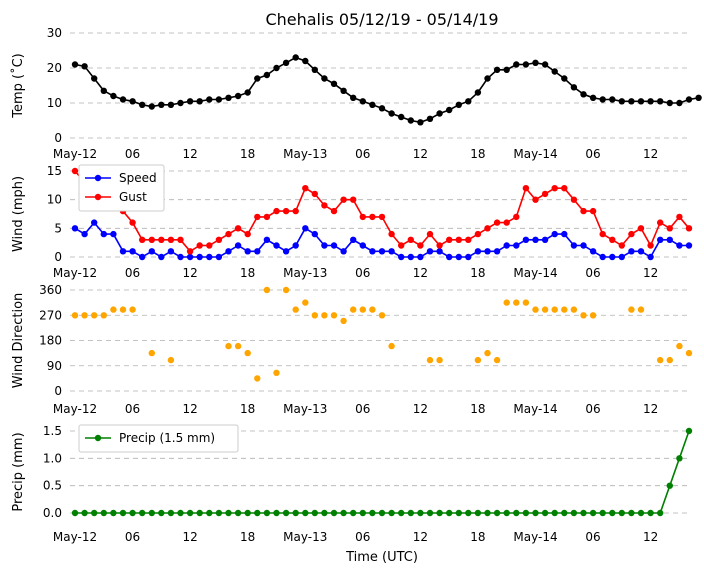 Image resolution: width=704 pixels, height=577 pixels. Describe the element at coordinates (381, 19) in the screenshot. I see `chart-title: Chehalis 05/12/19 - 05/14/19` at that location.